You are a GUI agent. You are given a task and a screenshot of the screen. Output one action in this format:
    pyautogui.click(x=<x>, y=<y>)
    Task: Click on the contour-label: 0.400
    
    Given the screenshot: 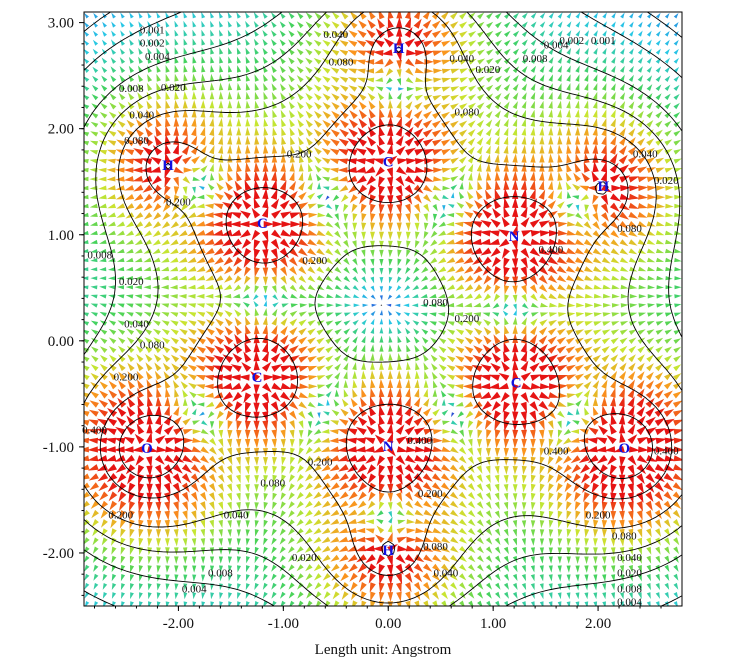 What is the action you would take?
    pyautogui.click(x=419, y=441)
    